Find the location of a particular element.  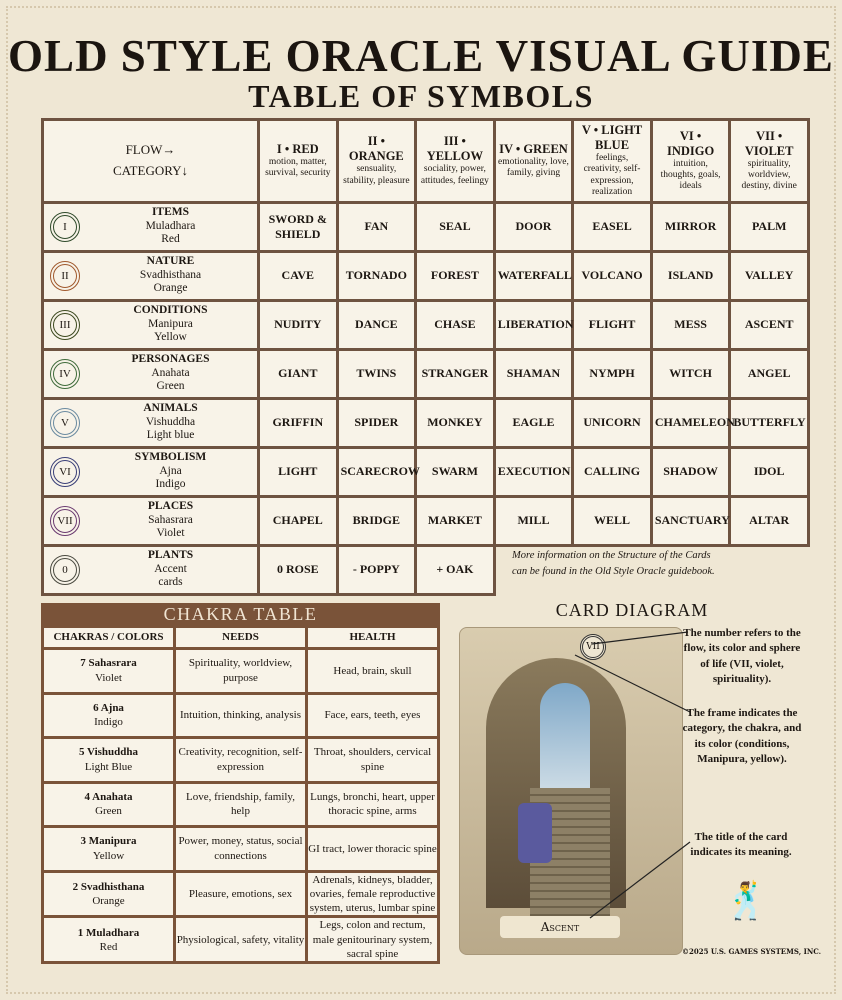

column-header: NEEDS is located at coordinates (240, 637).